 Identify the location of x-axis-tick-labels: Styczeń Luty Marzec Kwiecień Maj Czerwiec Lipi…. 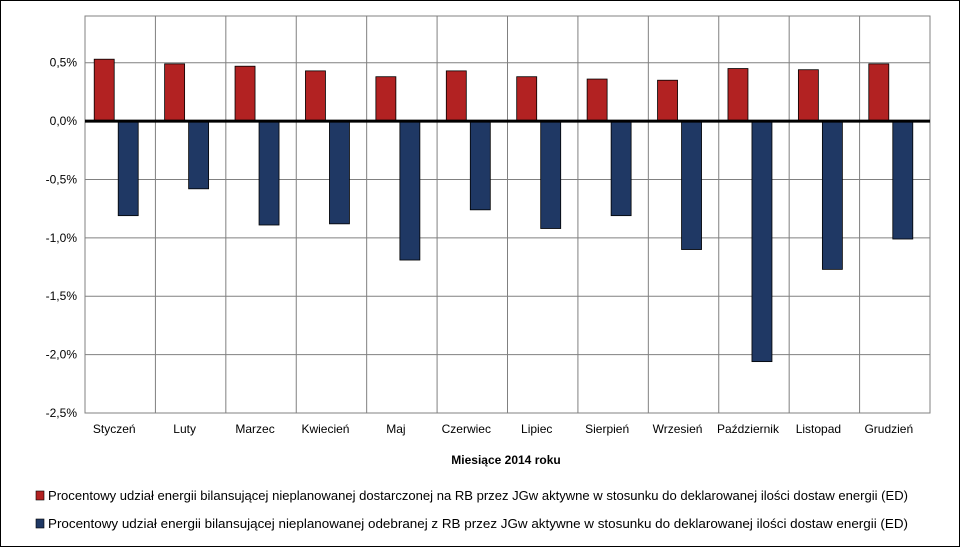
(503, 429).